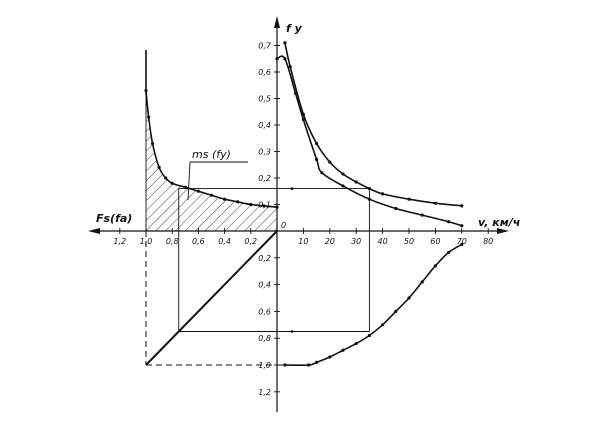 Image resolution: width=610 pixels, height=431 pixels. I want to click on v-tick-label: 30, so click(356, 241).